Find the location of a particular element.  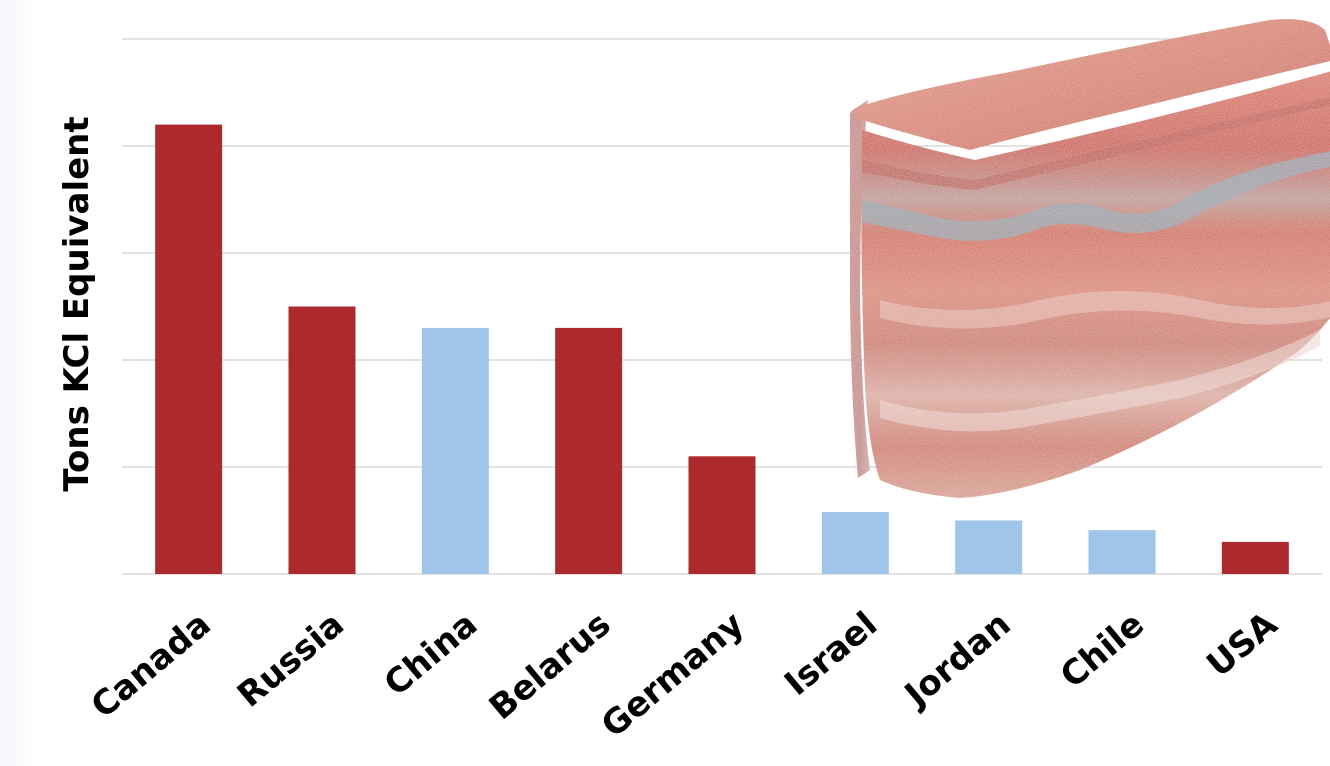

bar-israel is located at coordinates (855, 542).